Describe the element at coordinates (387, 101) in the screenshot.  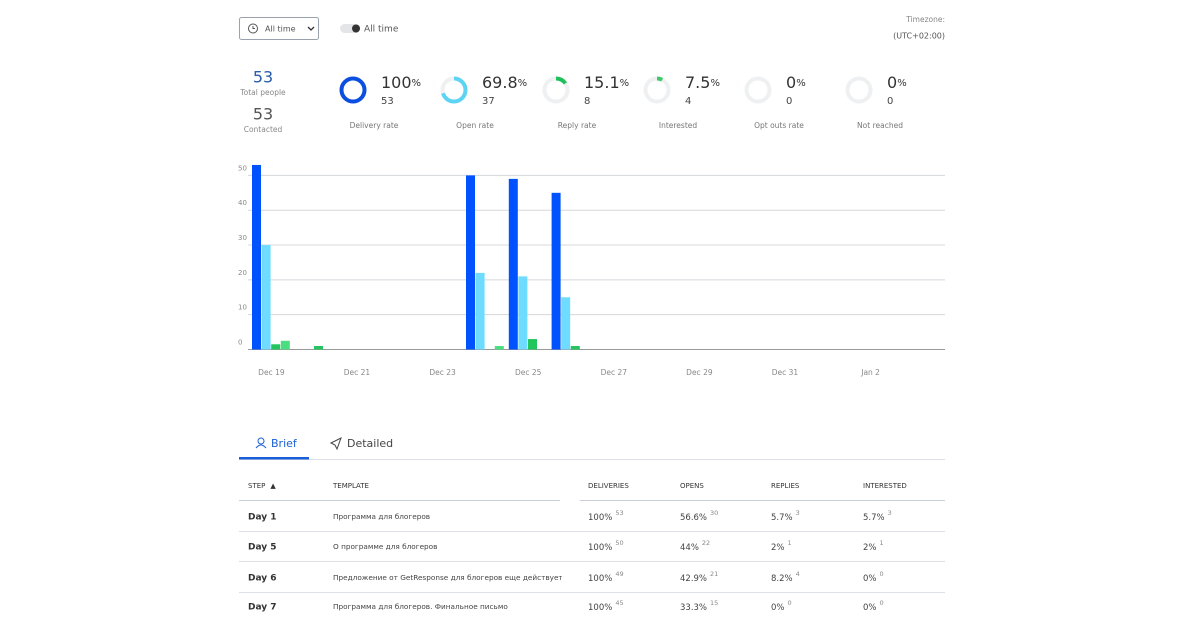
I see `rate-count: 53` at that location.